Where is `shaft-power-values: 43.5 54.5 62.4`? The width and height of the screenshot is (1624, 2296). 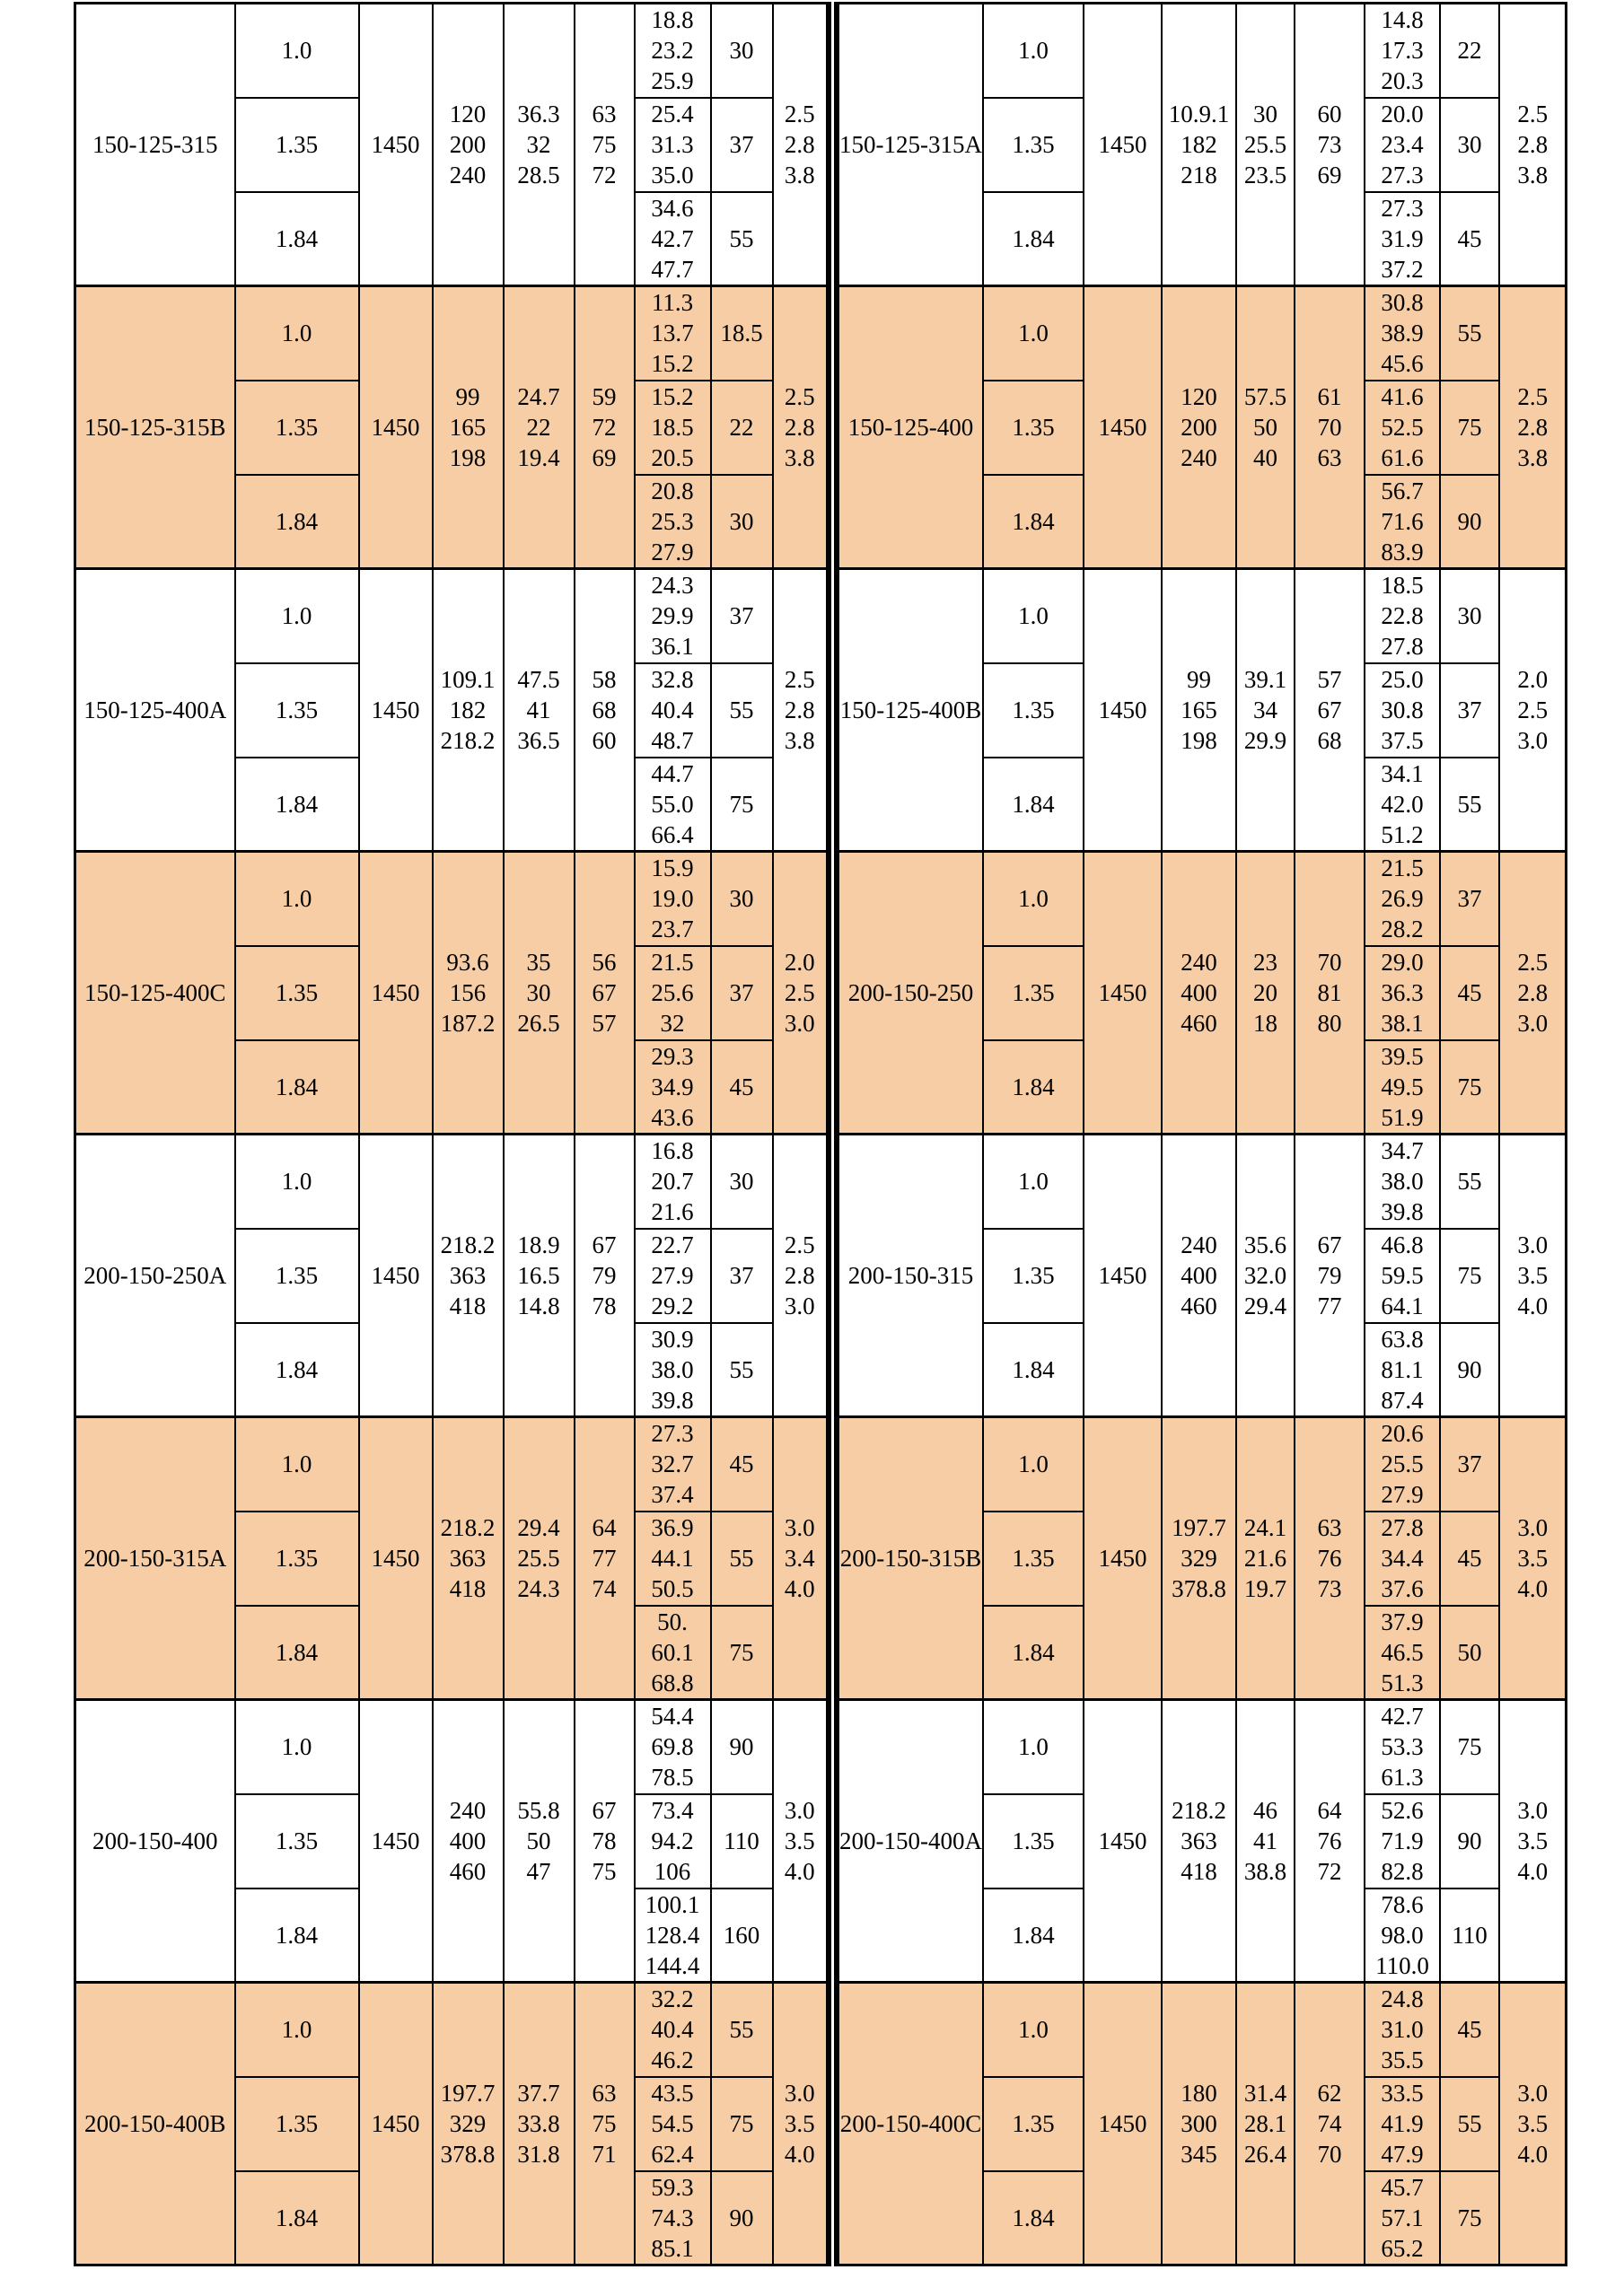 shaft-power-values: 43.5 54.5 62.4 is located at coordinates (672, 2123).